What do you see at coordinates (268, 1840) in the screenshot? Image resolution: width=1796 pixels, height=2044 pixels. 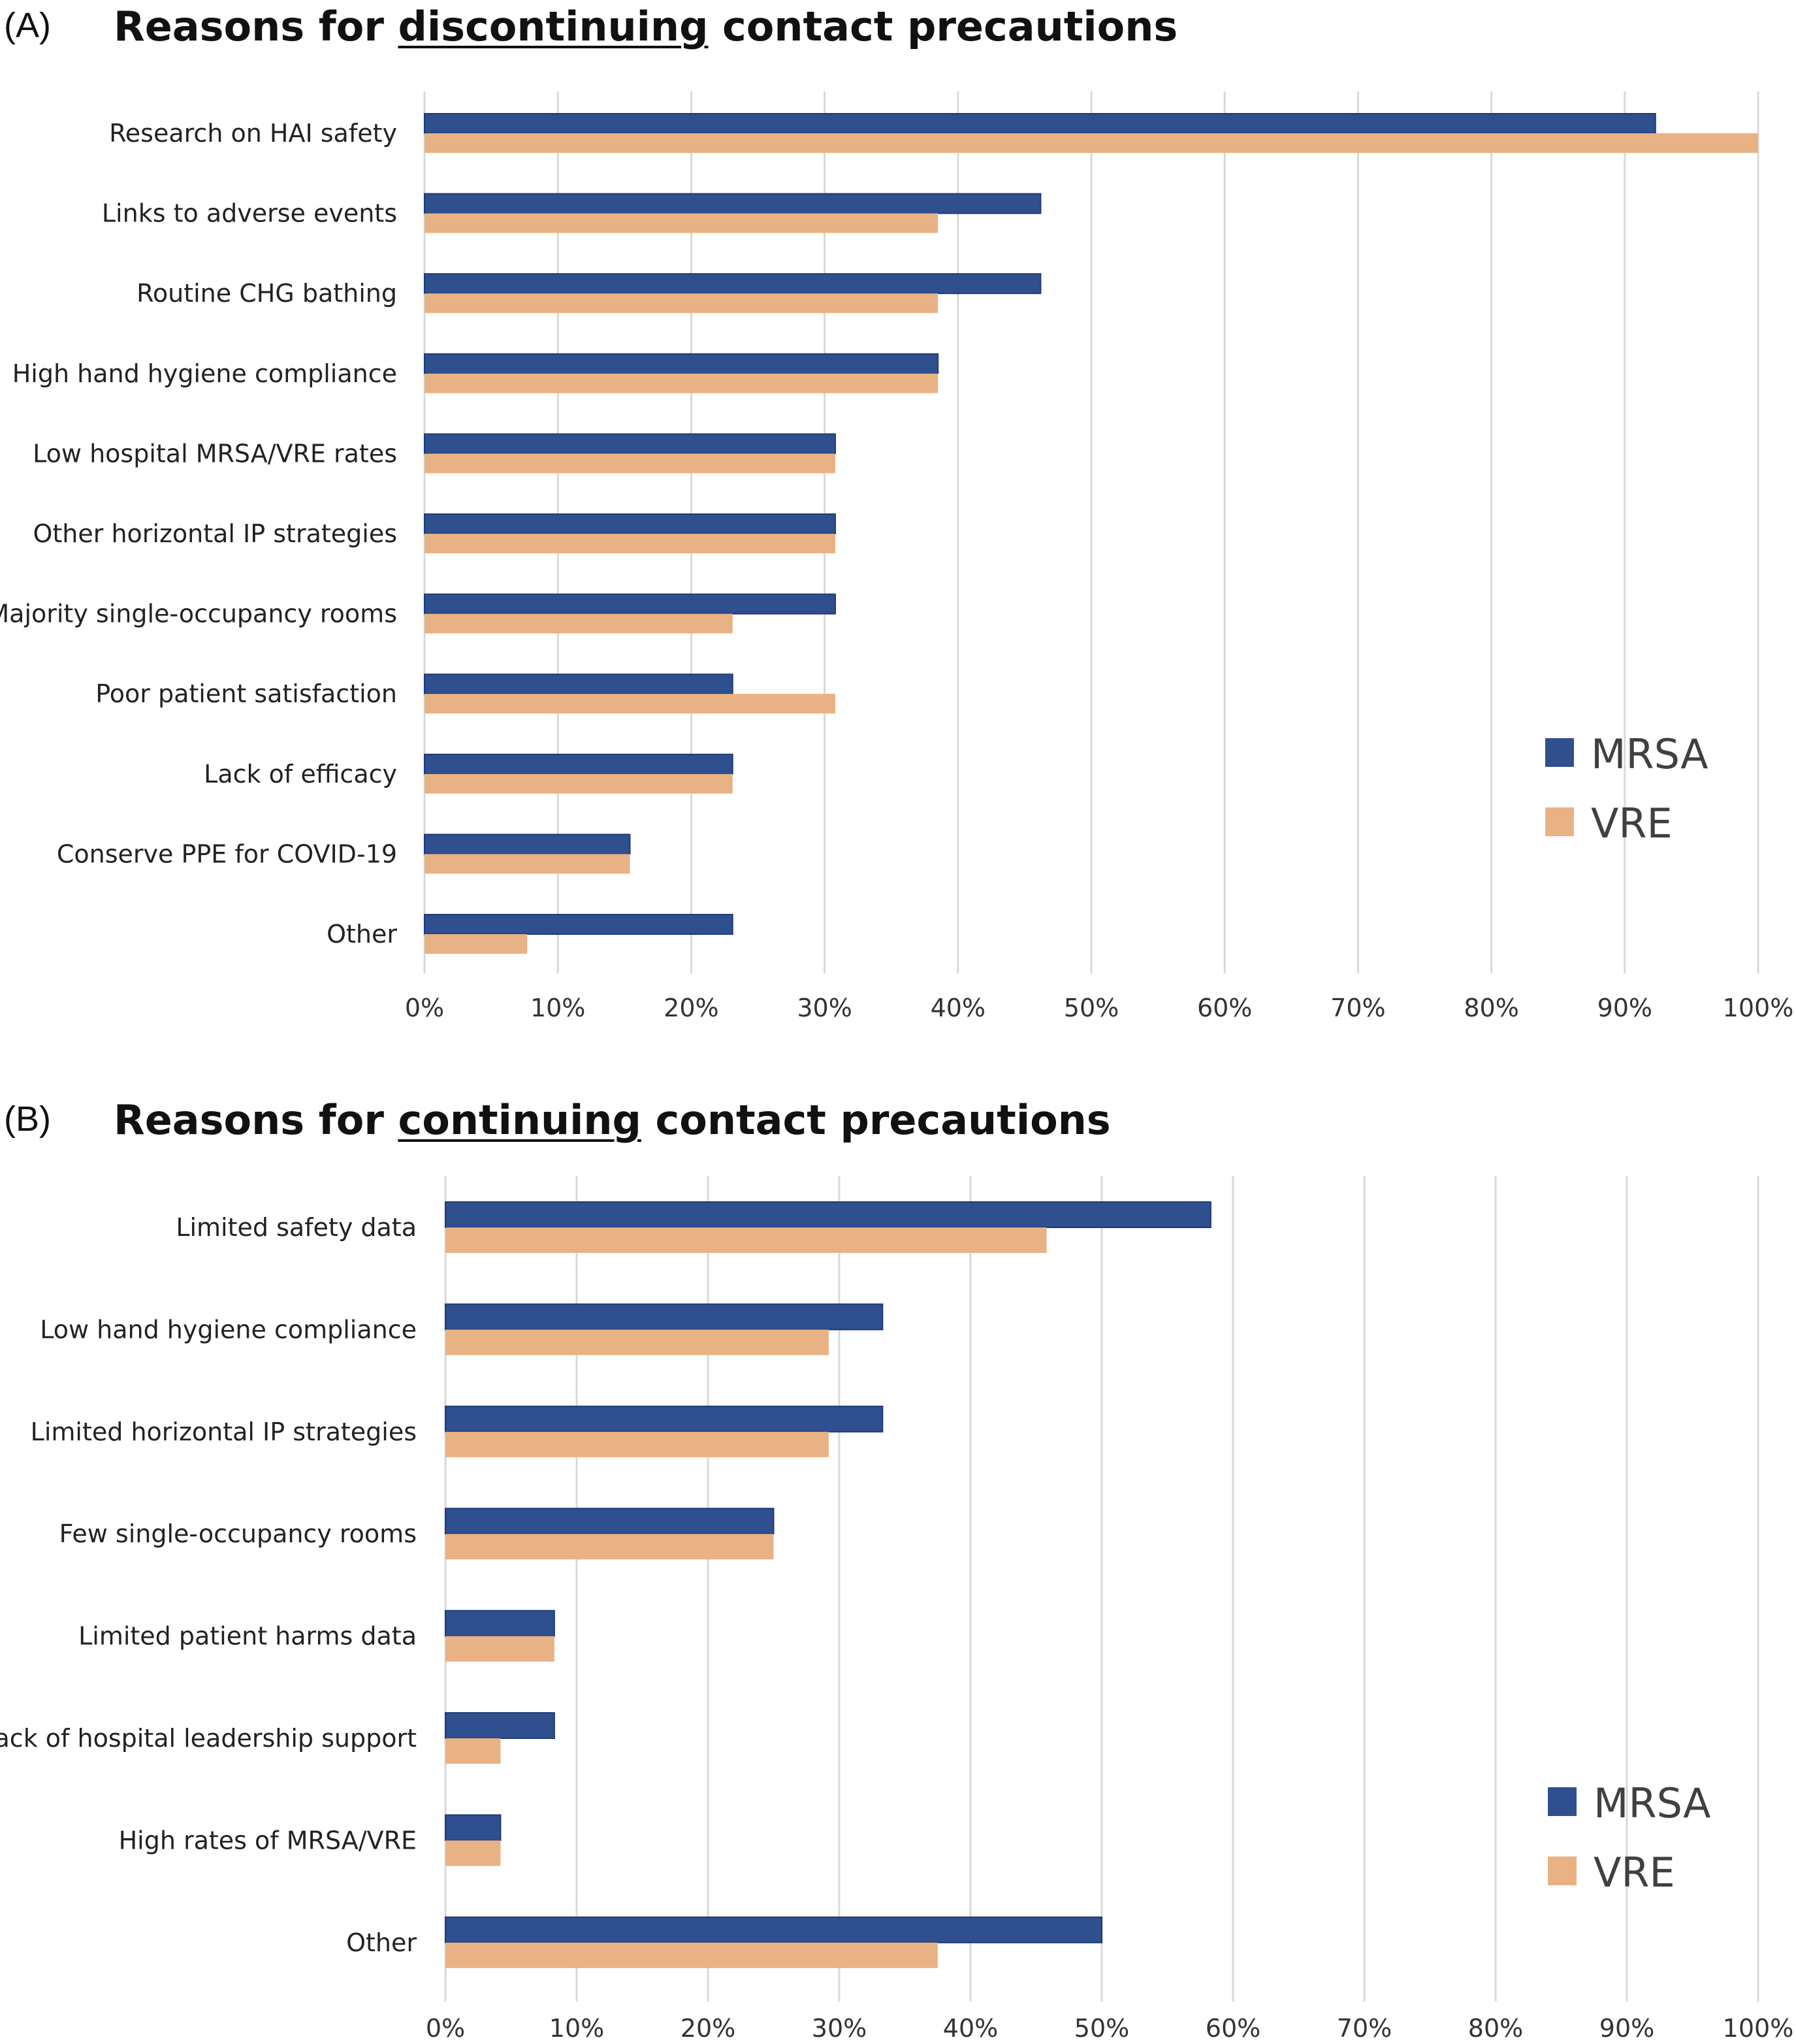 I see `category-label-b: High rates of MRSA/VRE` at bounding box center [268, 1840].